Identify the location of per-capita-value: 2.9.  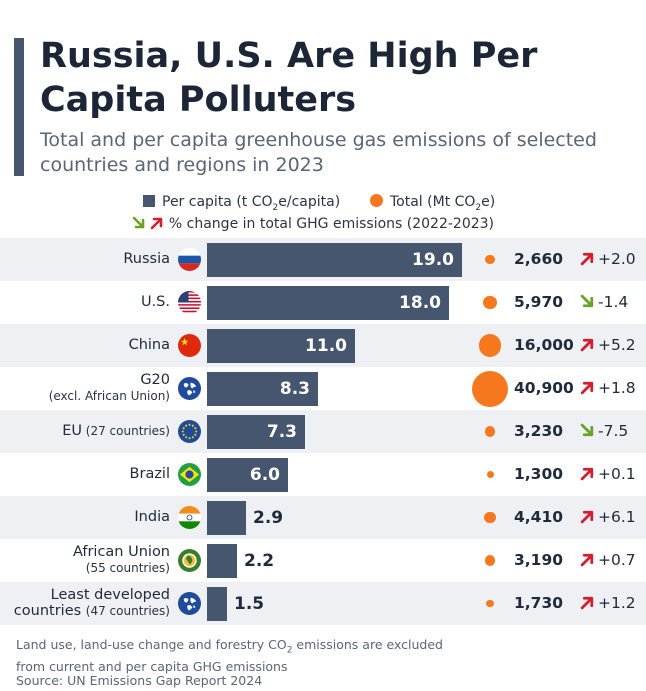
(268, 517).